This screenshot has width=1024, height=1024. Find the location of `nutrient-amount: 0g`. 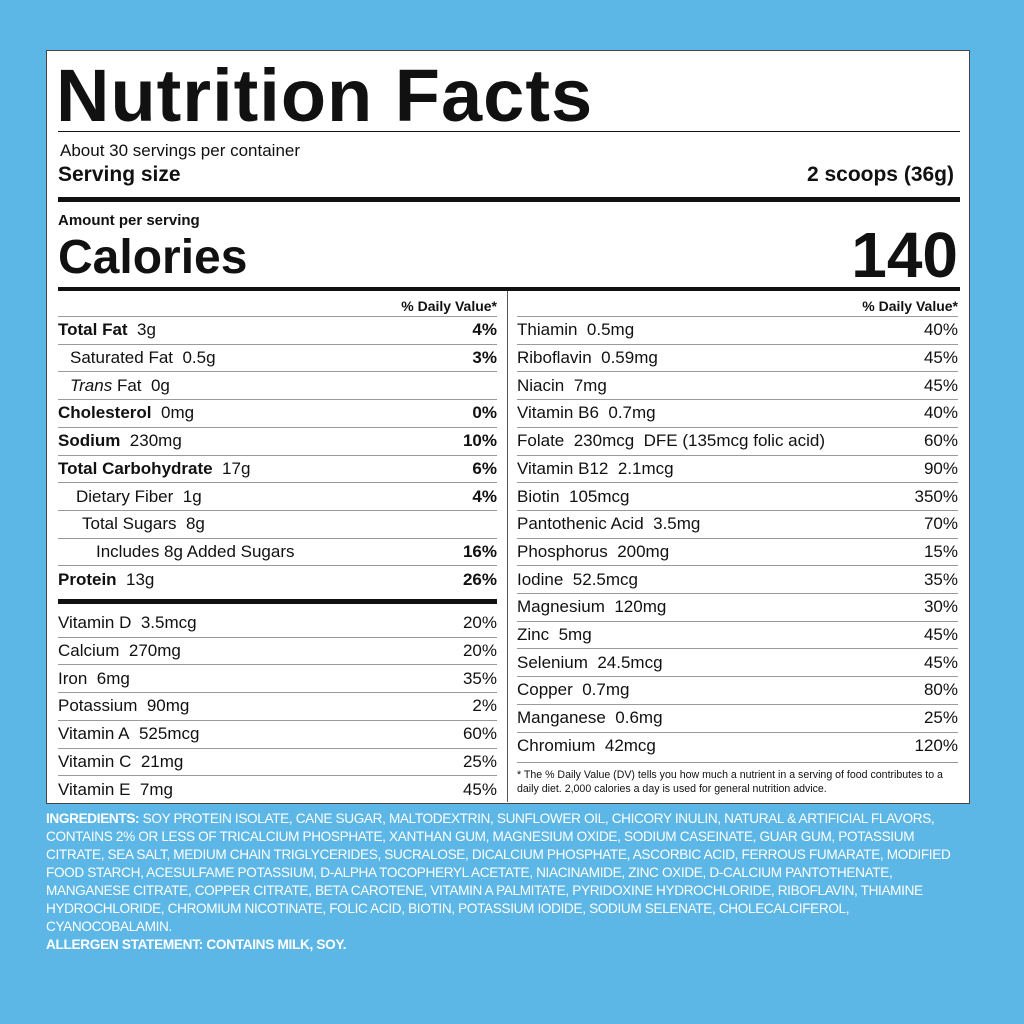

nutrient-amount: 0g is located at coordinates (160, 385).